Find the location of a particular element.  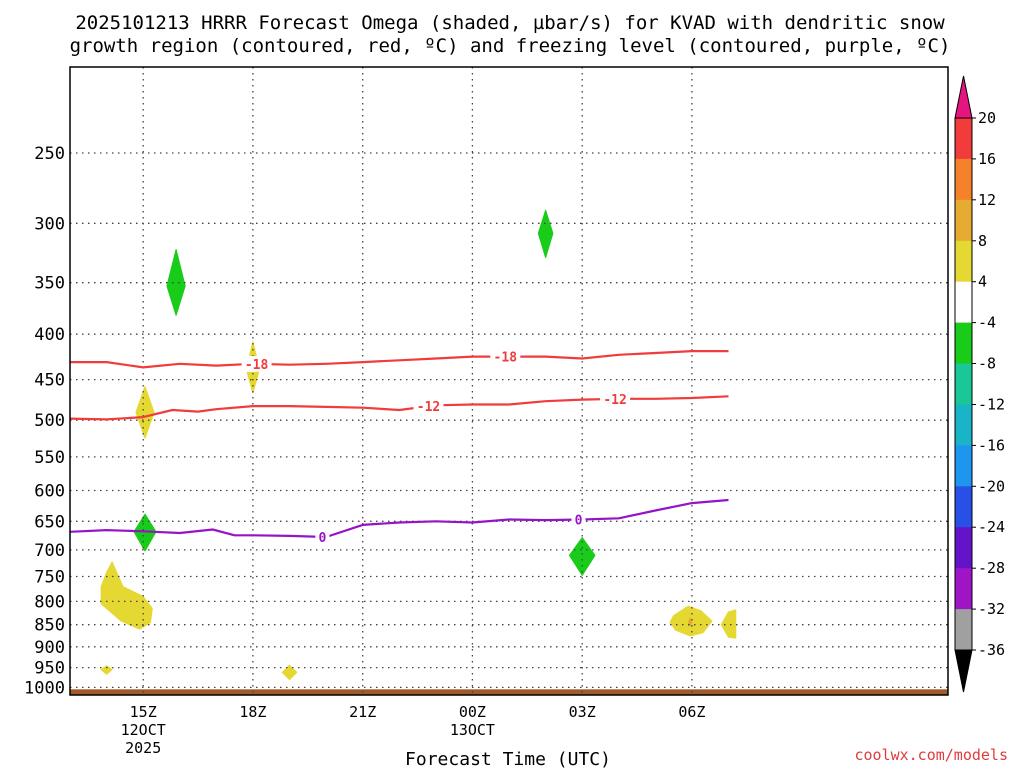

colorbar-label-0: 20 is located at coordinates (987, 118).